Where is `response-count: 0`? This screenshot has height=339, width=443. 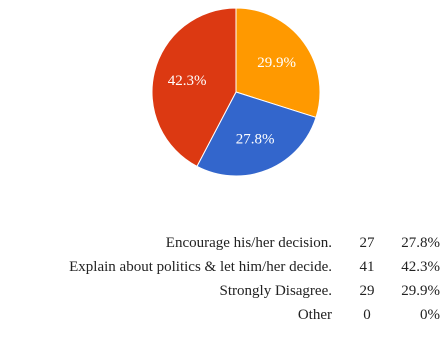 response-count: 0 is located at coordinates (367, 314).